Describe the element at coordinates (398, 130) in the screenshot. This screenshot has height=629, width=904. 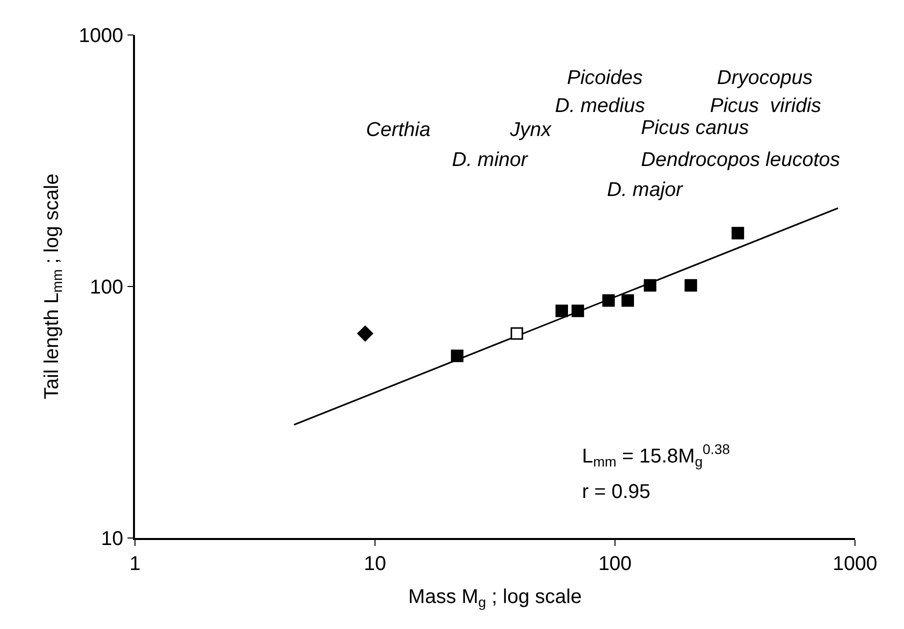
I see `annotation: Certhia` at that location.